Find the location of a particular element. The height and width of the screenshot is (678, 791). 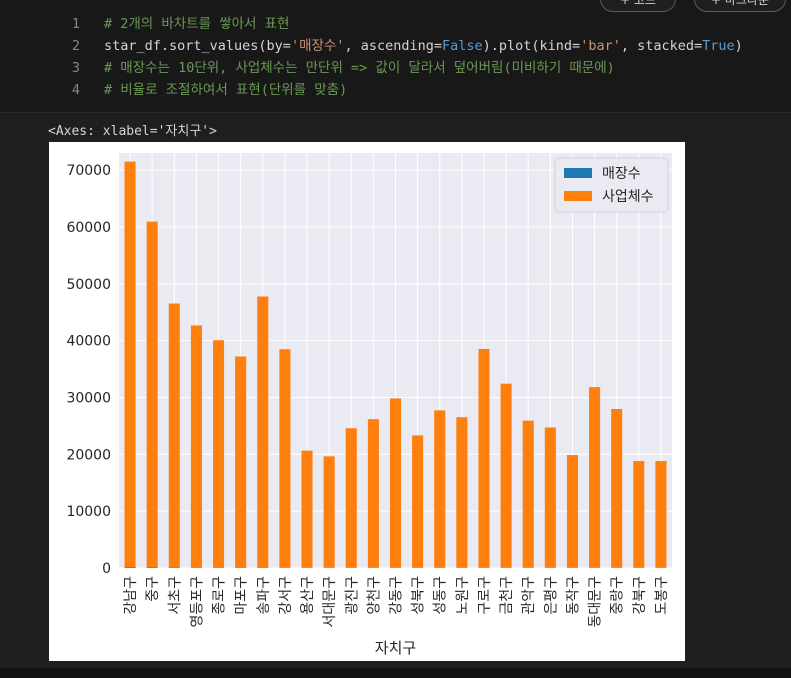

code-token: , ascending= is located at coordinates (393, 46).